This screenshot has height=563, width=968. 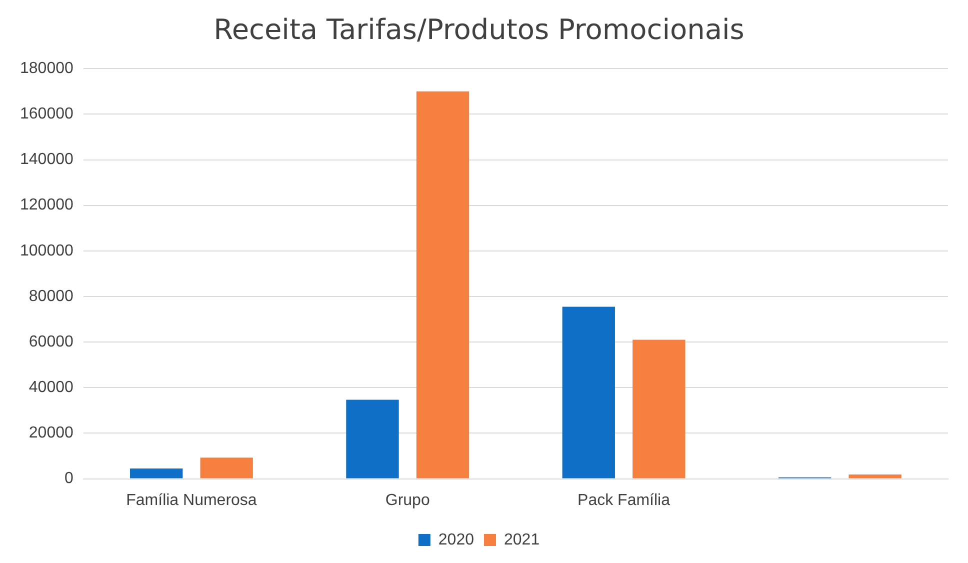 What do you see at coordinates (479, 29) in the screenshot?
I see `chart-title: Receita Tarifas/Produtos Promocionais` at bounding box center [479, 29].